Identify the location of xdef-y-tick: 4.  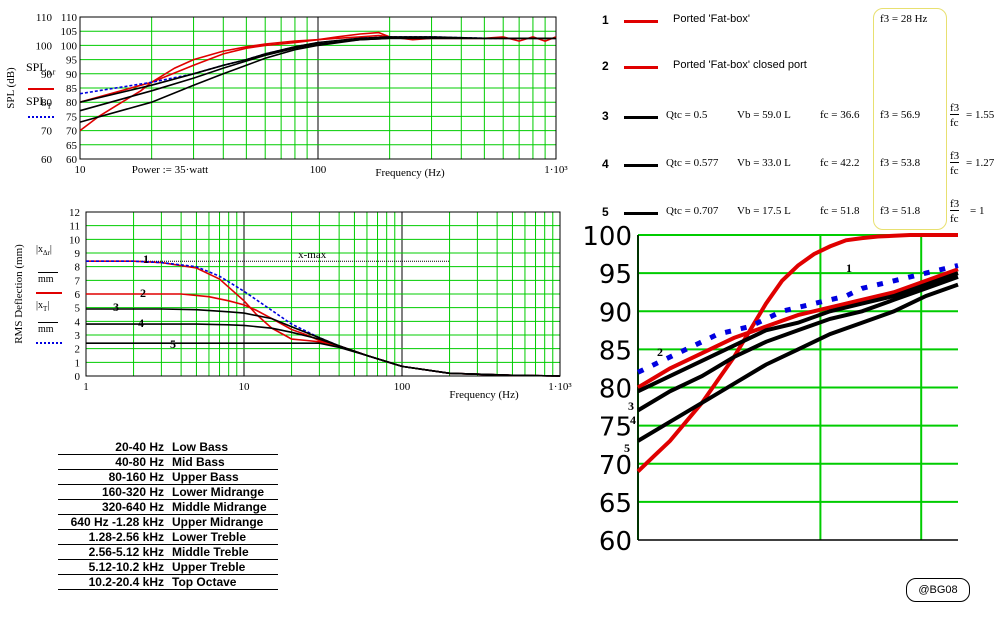
(78, 322).